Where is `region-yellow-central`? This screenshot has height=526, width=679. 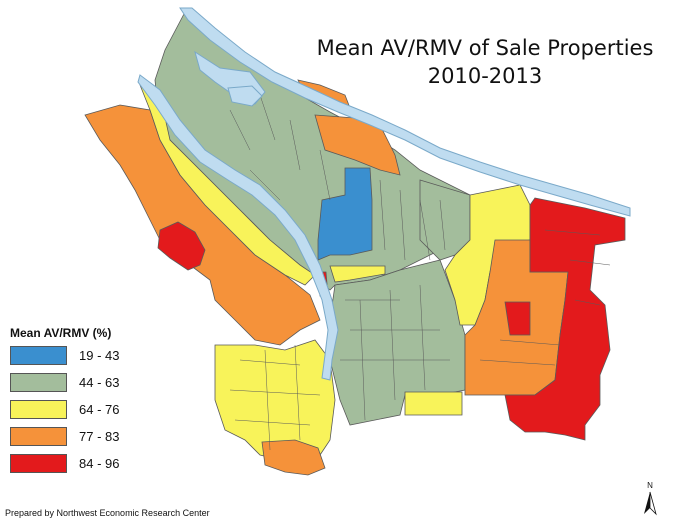 region-yellow-central is located at coordinates (357, 274).